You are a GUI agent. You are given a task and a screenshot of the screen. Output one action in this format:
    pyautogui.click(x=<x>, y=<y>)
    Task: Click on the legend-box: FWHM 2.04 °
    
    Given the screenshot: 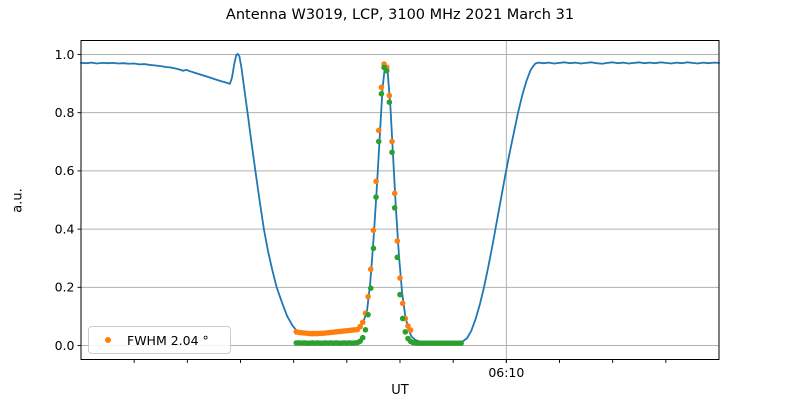 What is the action you would take?
    pyautogui.click(x=159, y=340)
    